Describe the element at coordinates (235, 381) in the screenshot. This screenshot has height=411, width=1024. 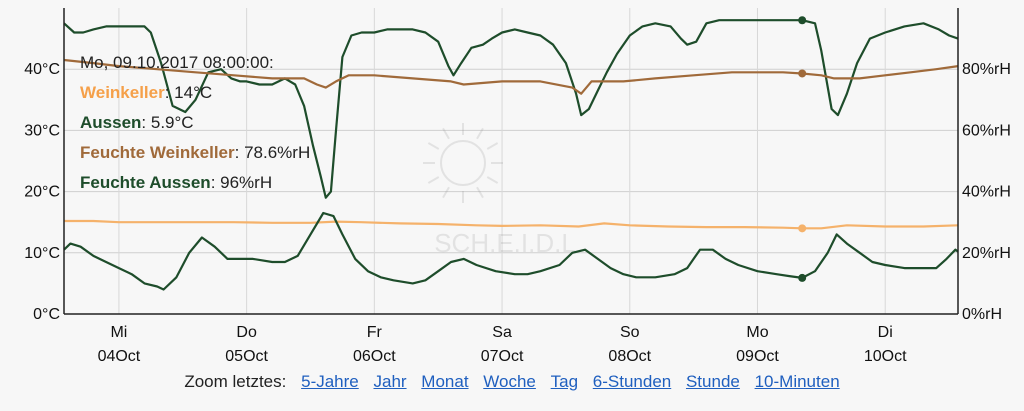
I see `zoom-label: Zoom letztes:` at that location.